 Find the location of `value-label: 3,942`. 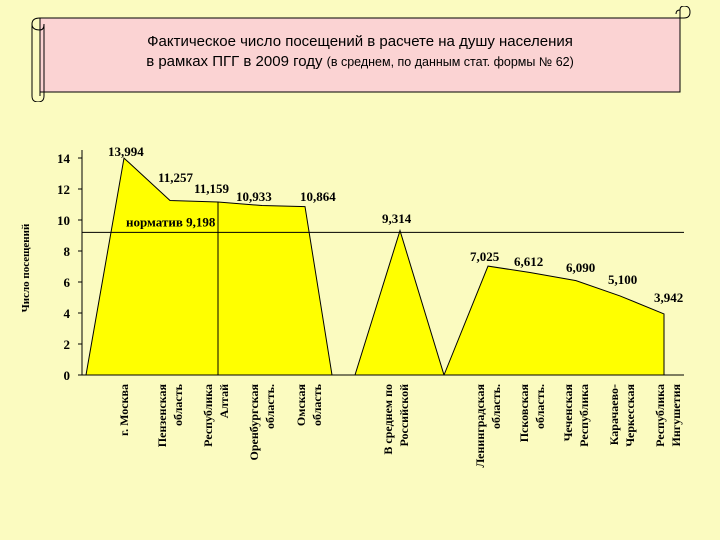

value-label: 3,942 is located at coordinates (668, 297).